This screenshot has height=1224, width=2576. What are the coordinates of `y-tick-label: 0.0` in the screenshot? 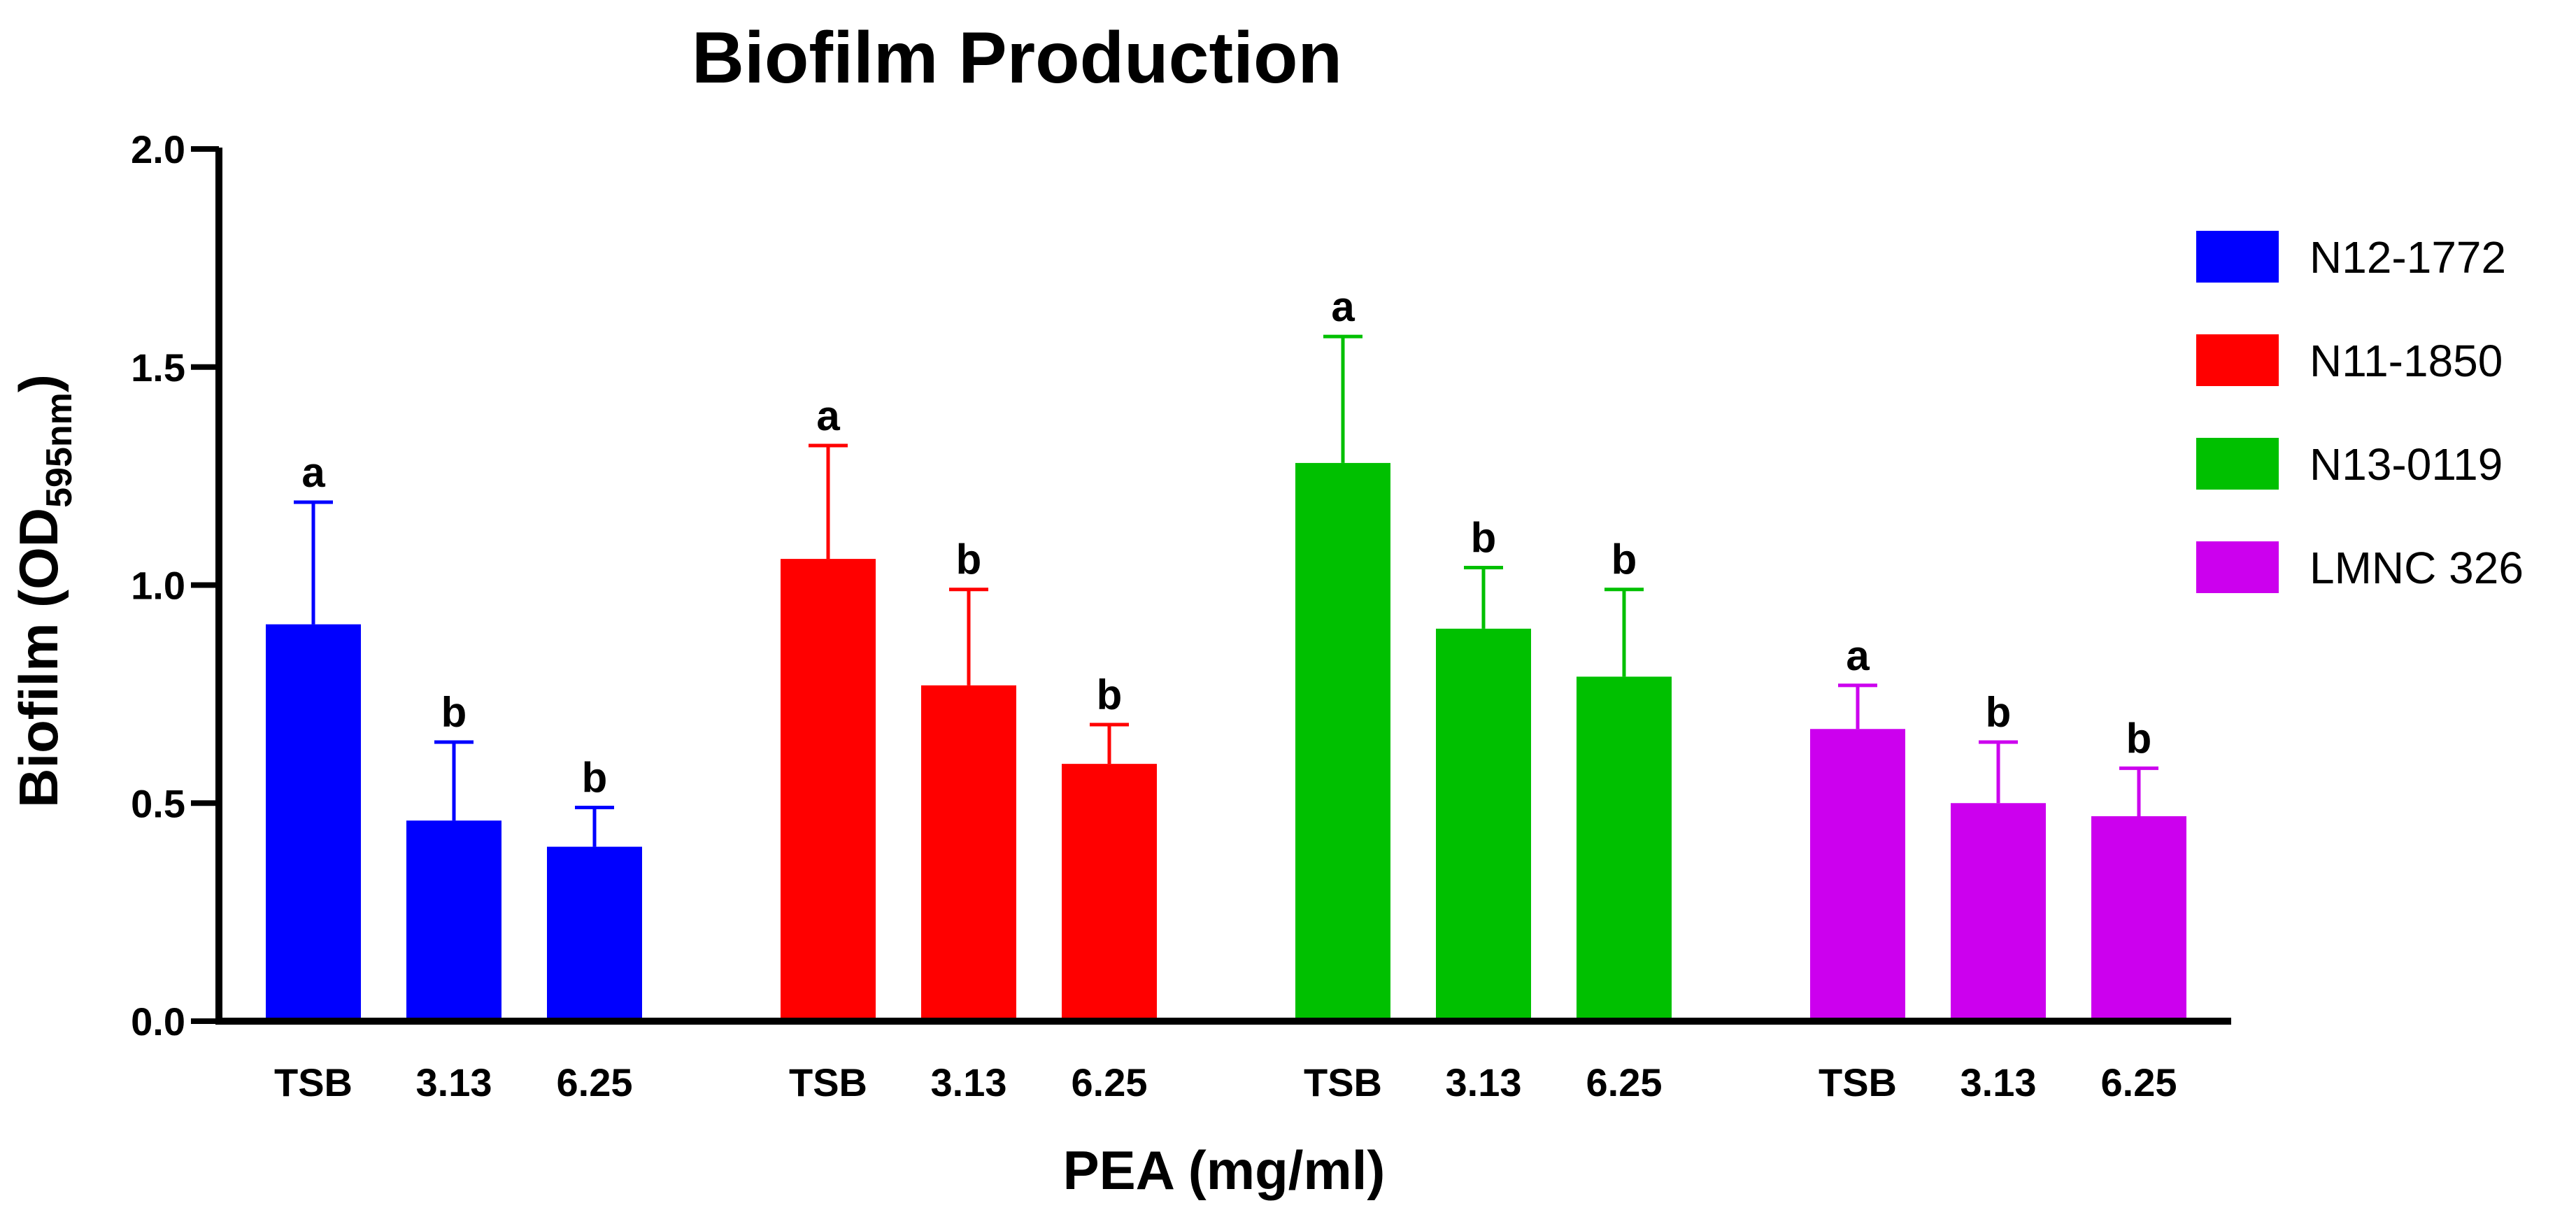 It's located at (158, 1021).